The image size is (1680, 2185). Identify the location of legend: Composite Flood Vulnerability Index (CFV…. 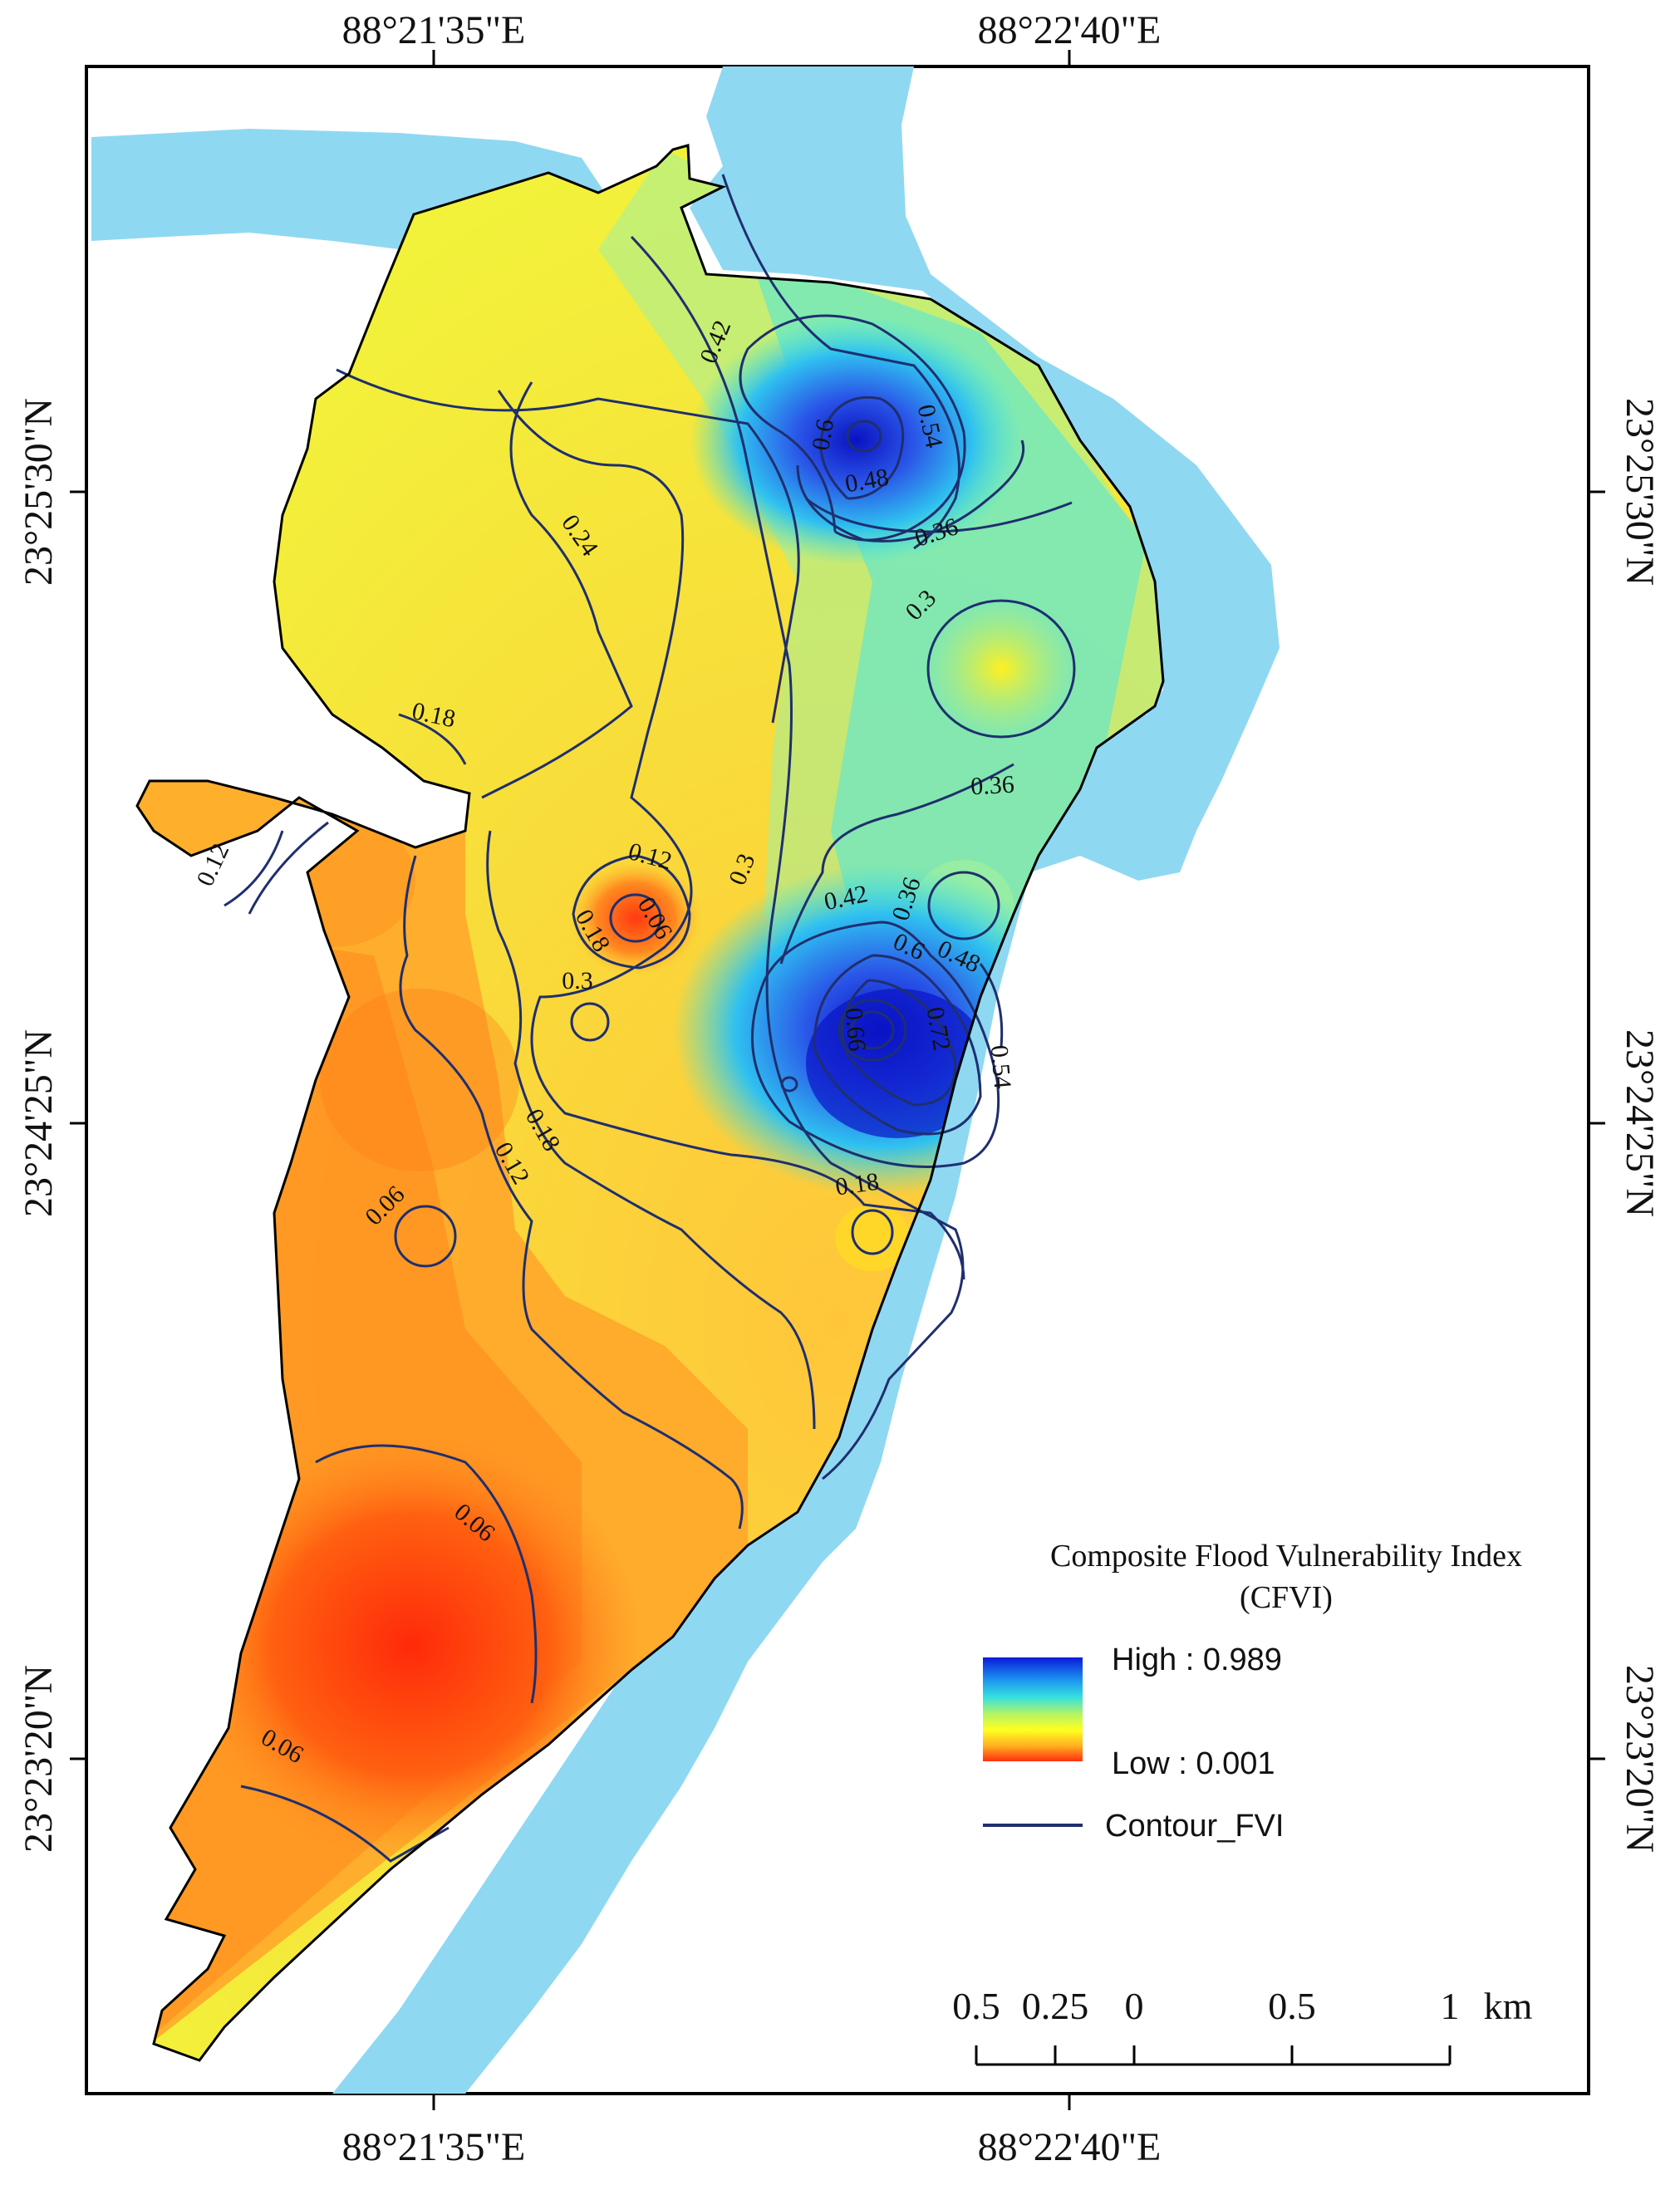
(1252, 1691).